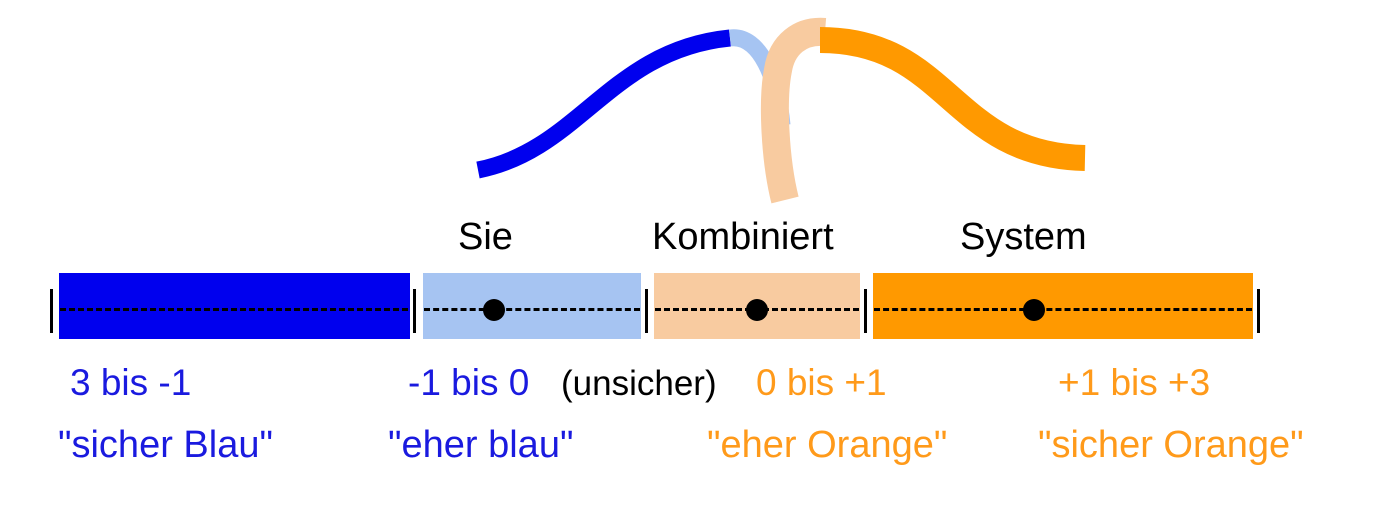 The width and height of the screenshot is (1384, 507). Describe the element at coordinates (952, 99) in the screenshot. I see `orange-curve` at that location.